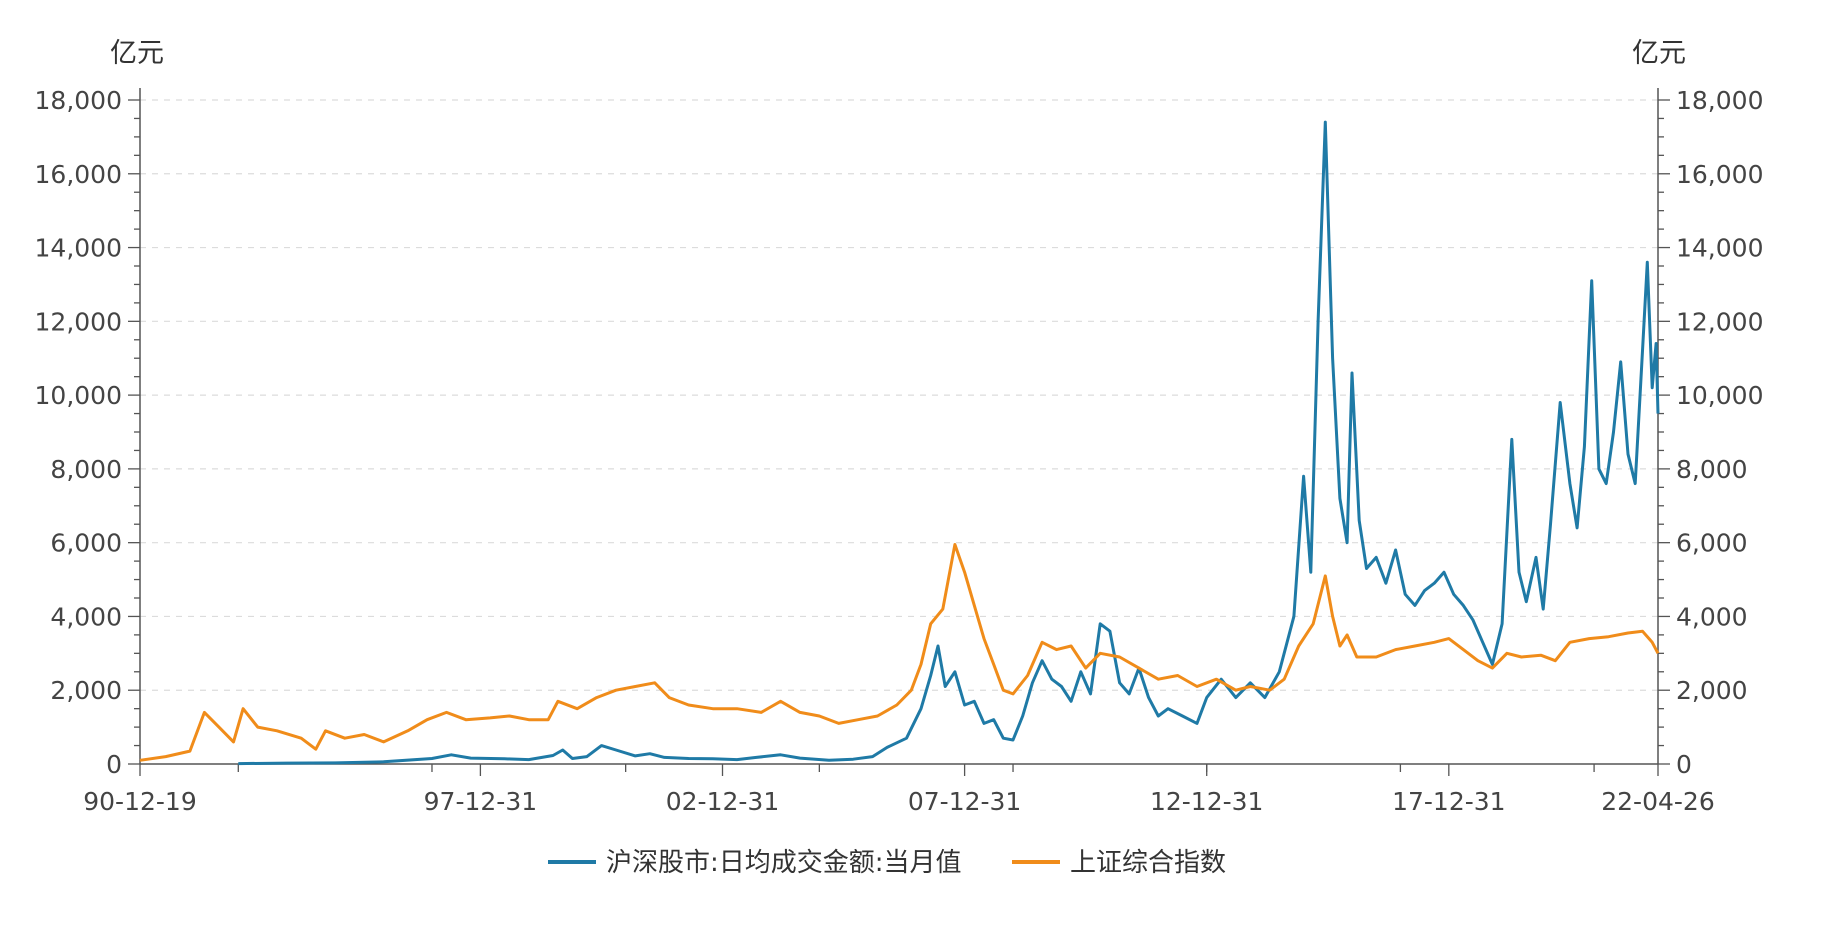 This screenshot has height=934, width=1832. I want to click on right-unit-label: 亿元, so click(1659, 53).